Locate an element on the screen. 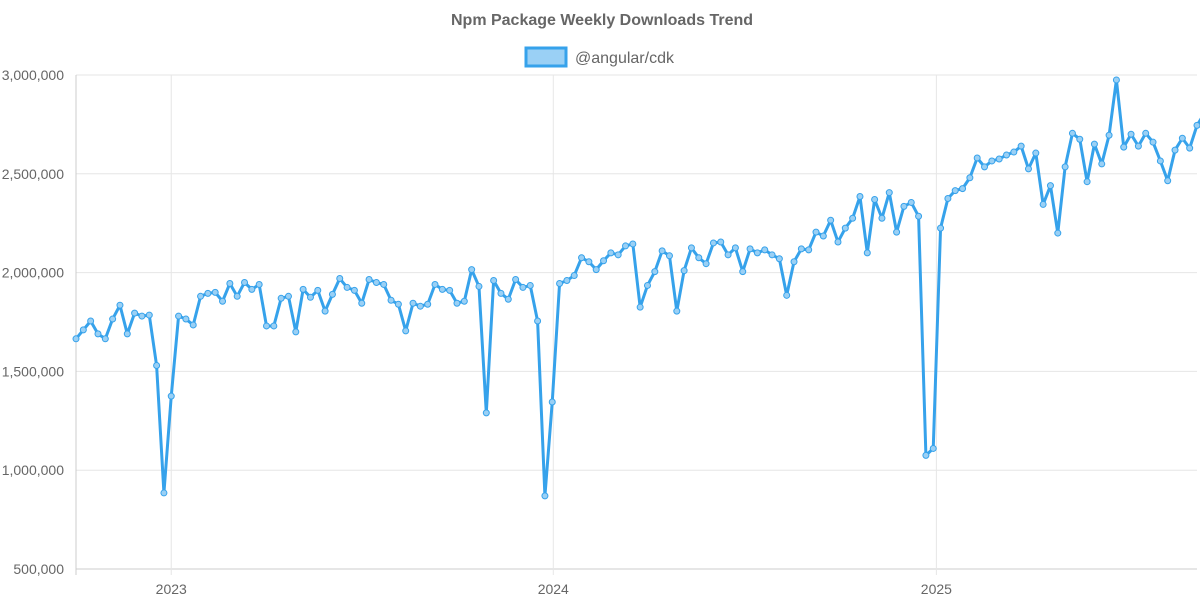  legend: @angular/cdk is located at coordinates (599, 57).